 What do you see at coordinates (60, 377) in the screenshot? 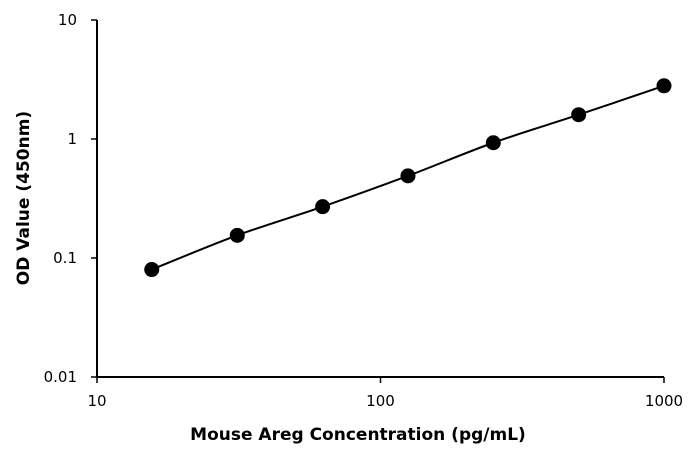
I see `y-tick-label: 0.01` at bounding box center [60, 377].